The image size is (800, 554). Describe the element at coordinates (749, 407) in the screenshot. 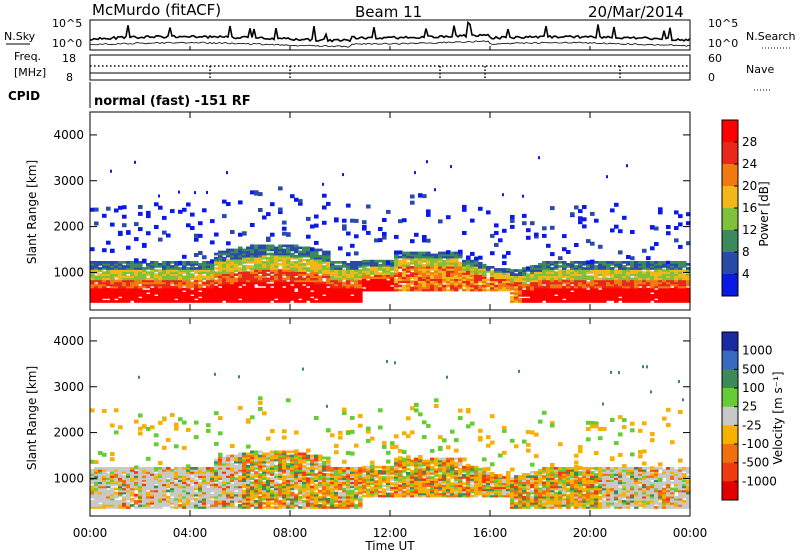

I see `colorbar-tick-label: 25` at that location.